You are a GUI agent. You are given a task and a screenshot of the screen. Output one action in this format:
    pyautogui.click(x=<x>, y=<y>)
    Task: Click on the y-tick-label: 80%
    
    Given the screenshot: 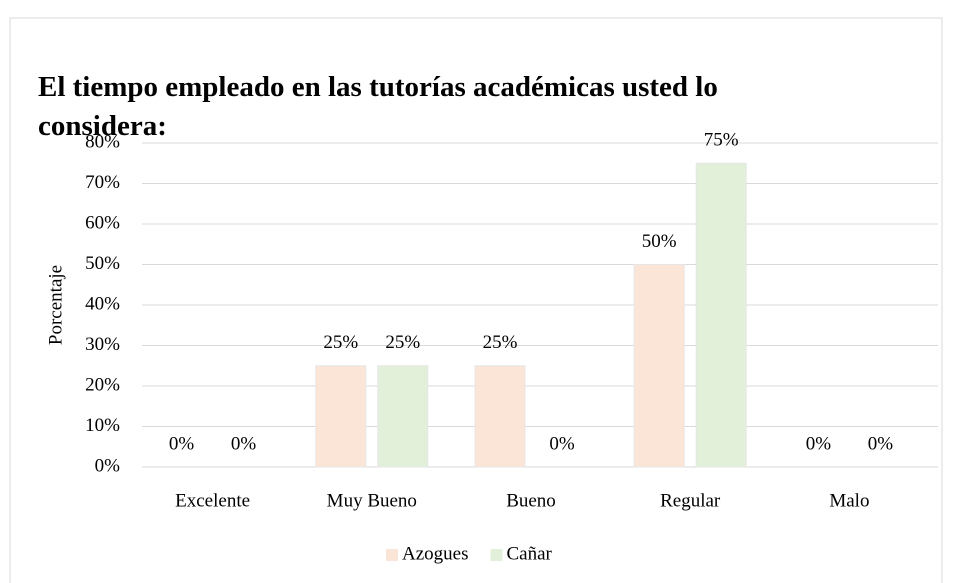 What is the action you would take?
    pyautogui.click(x=102, y=141)
    